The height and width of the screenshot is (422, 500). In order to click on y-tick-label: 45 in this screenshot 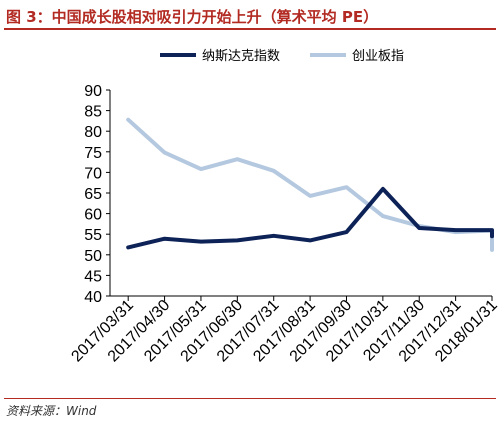, I will do `click(93, 276)`.